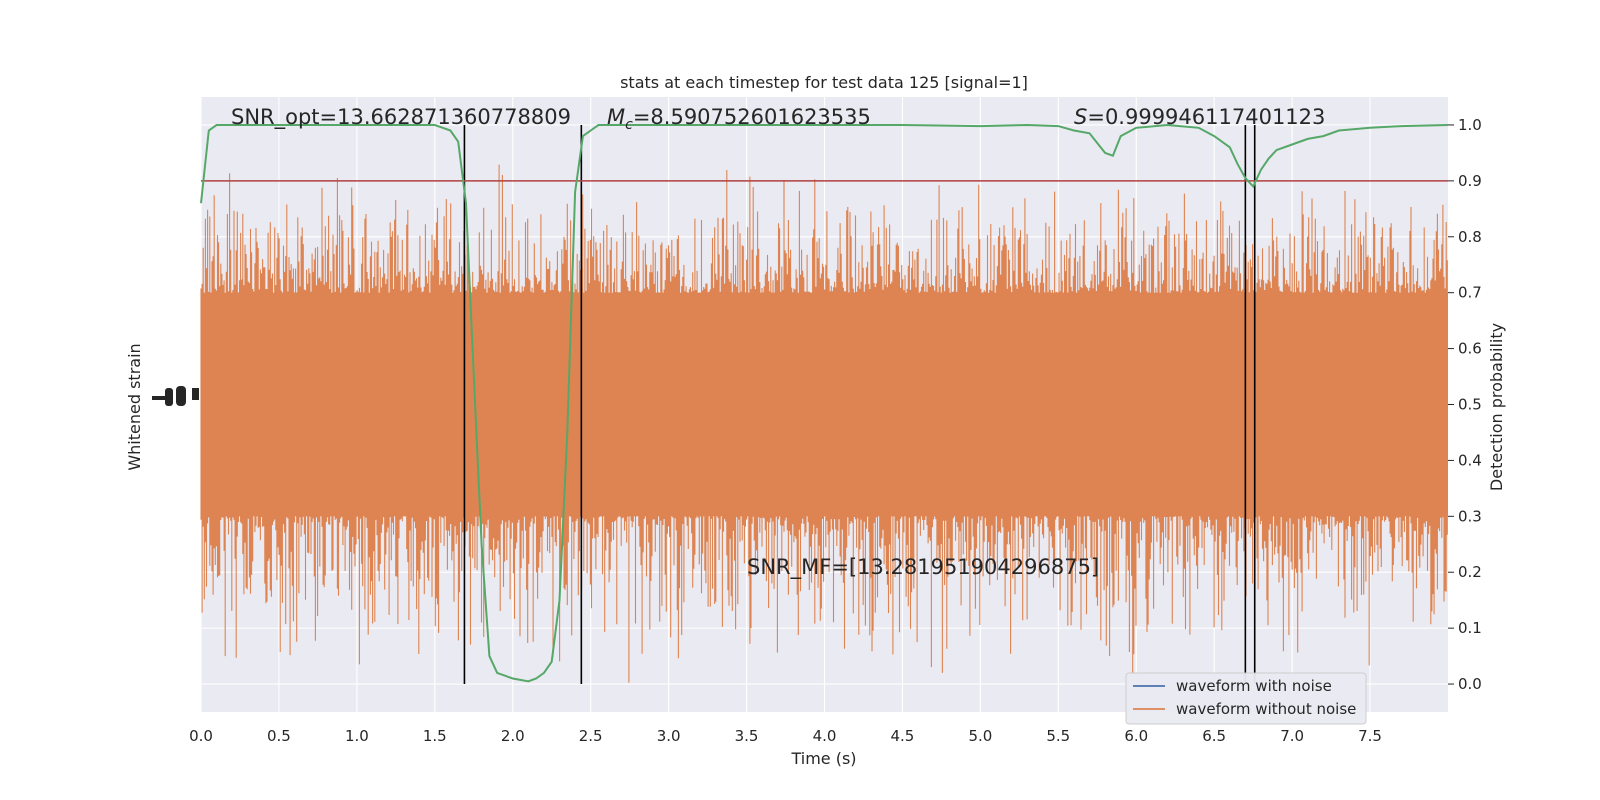  What do you see at coordinates (823, 758) in the screenshot?
I see `x-axis-label: Time (s)` at bounding box center [823, 758].